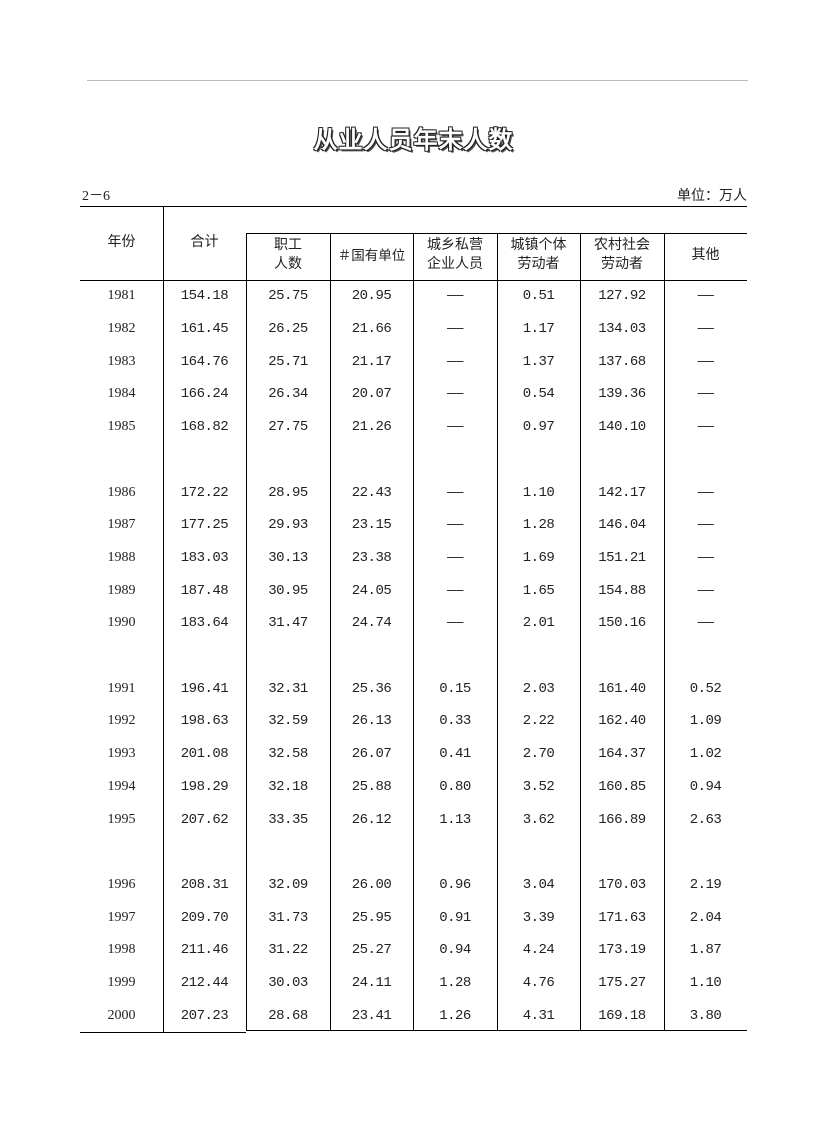 This screenshot has width=827, height=1122. Describe the element at coordinates (371, 525) in the screenshot. I see `table-cell: 23.15` at that location.